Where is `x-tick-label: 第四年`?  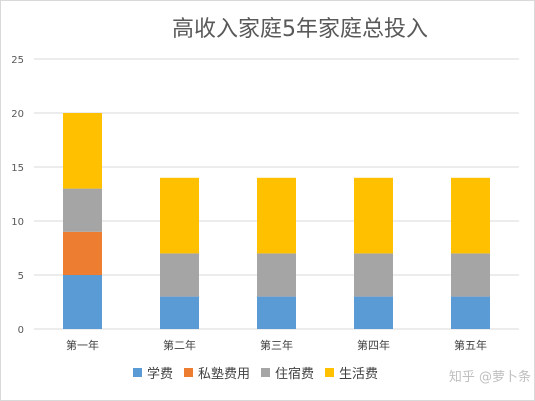
x-tick-label: 第四年 is located at coordinates (373, 345).